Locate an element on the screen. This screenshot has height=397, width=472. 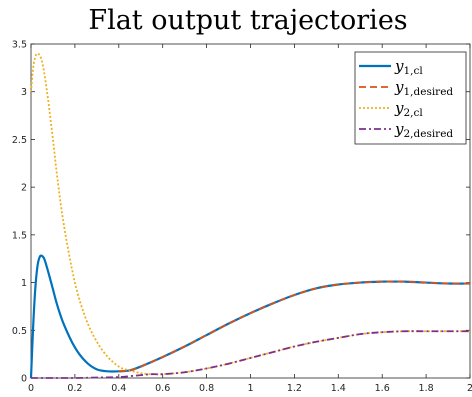
y-tick-label: 2 is located at coordinates (24, 188).